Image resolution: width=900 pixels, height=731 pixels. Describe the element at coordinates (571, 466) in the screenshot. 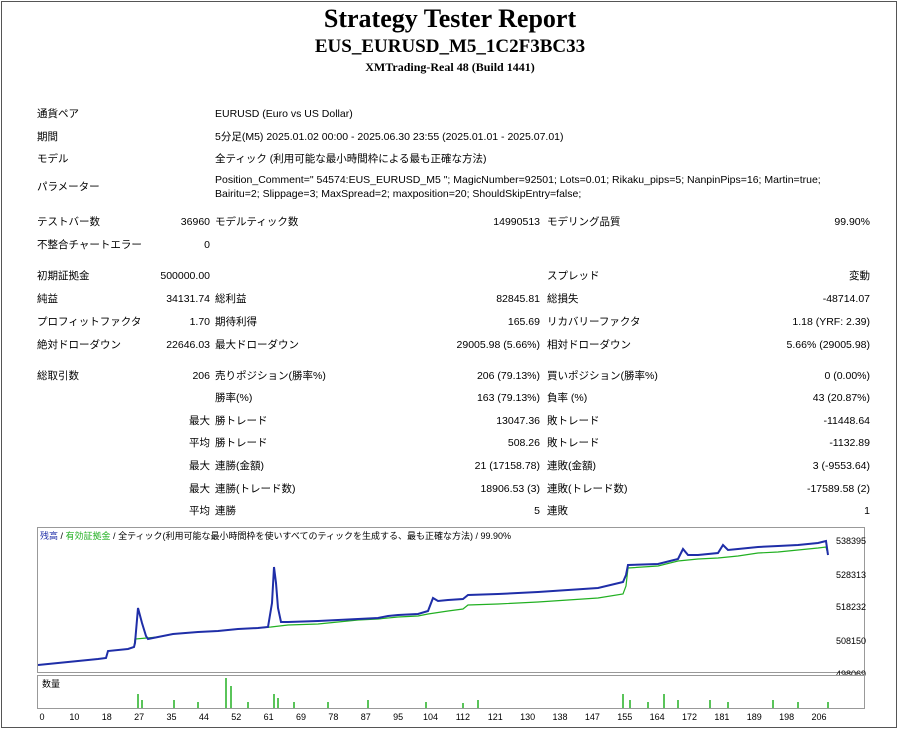

I see `cons-loss-amt-label: 連敗(金額)` at that location.